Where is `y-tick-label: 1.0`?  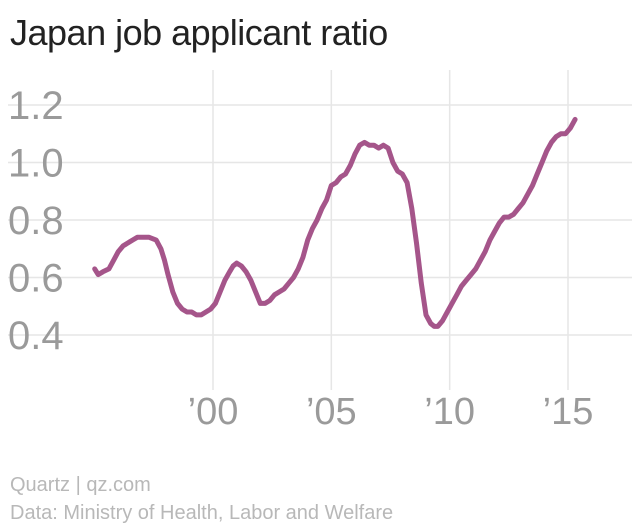
y-tick-label: 1.0 is located at coordinates (36, 164).